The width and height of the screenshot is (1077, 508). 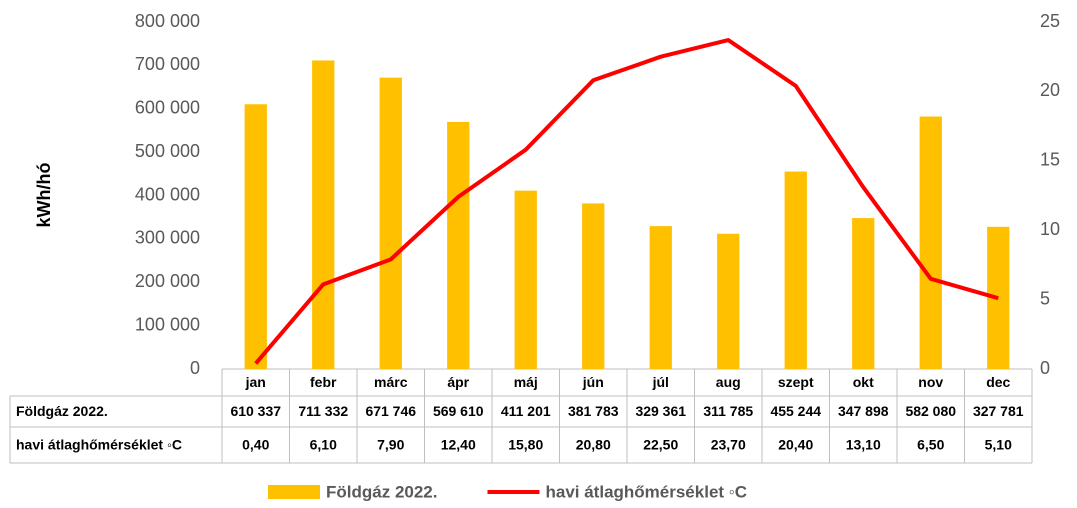 I want to click on legend-label: Földgáz 2022., so click(x=381, y=491).